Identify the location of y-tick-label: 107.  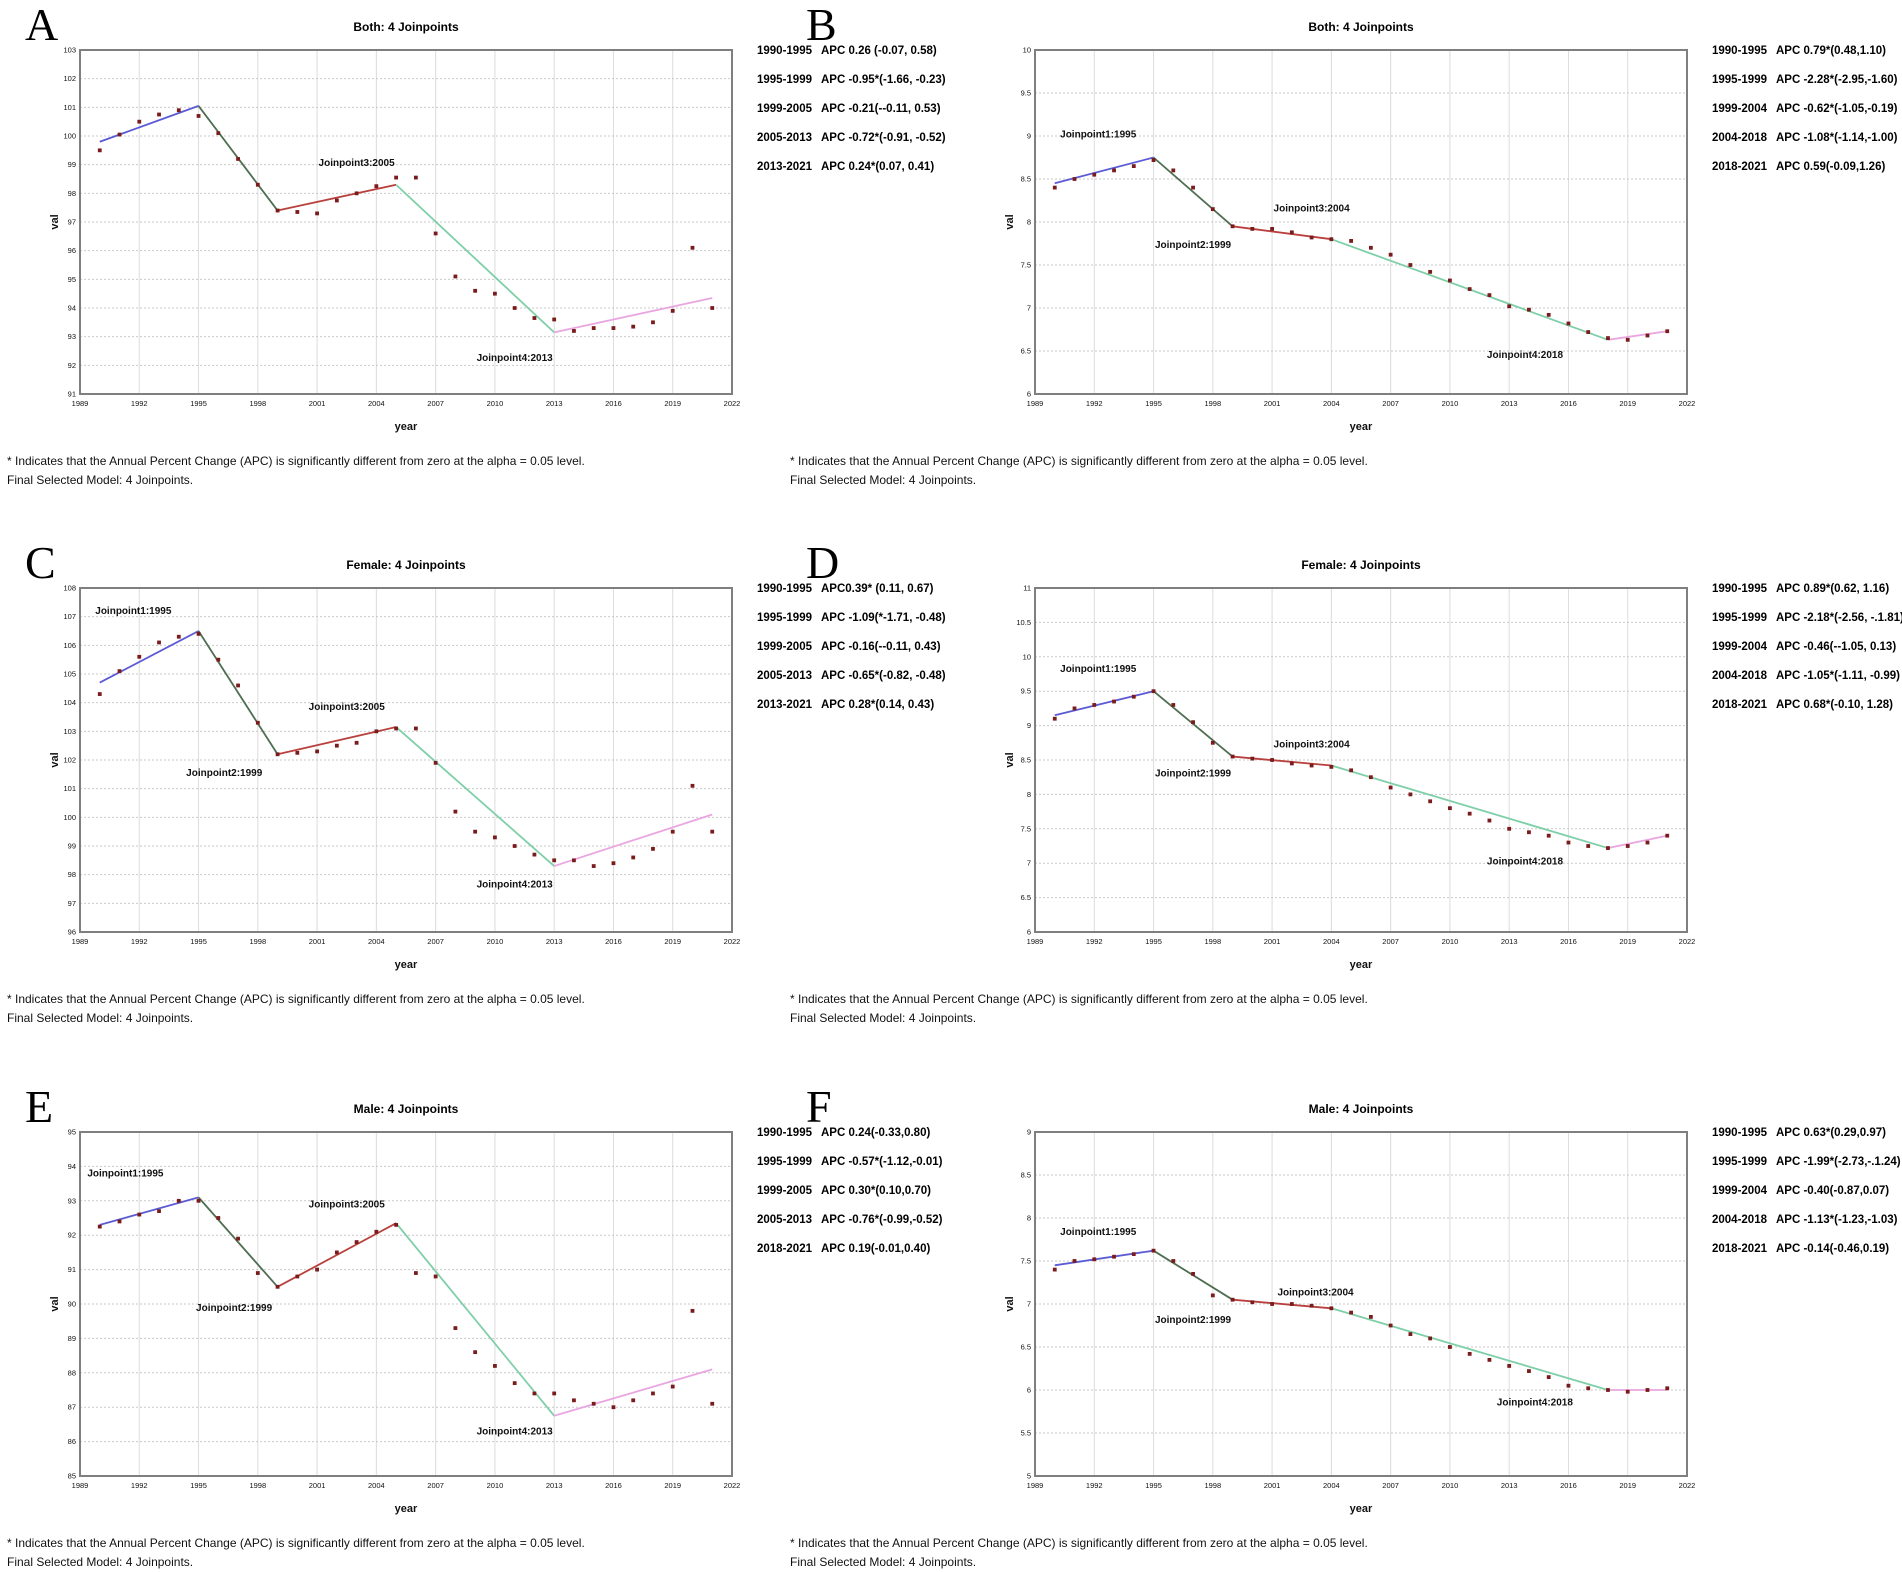
(69, 616).